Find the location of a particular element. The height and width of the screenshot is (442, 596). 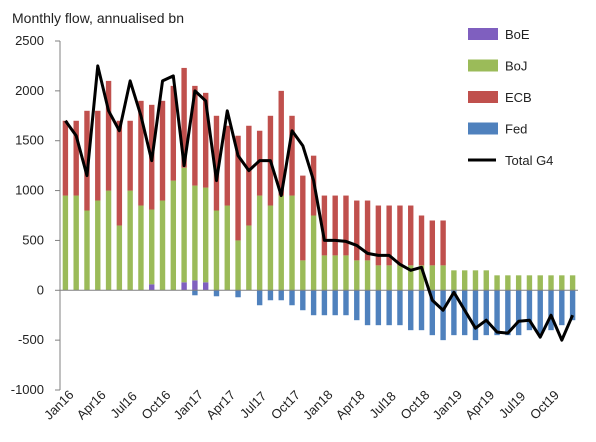

bar-boj-jan16 is located at coordinates (65, 243).